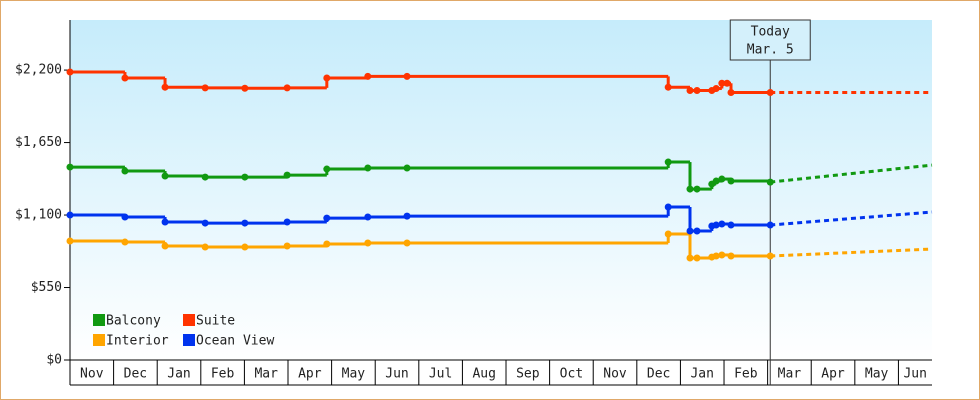 Image resolution: width=980 pixels, height=400 pixels. What do you see at coordinates (38, 142) in the screenshot?
I see `y-tick-label: $1,650` at bounding box center [38, 142].